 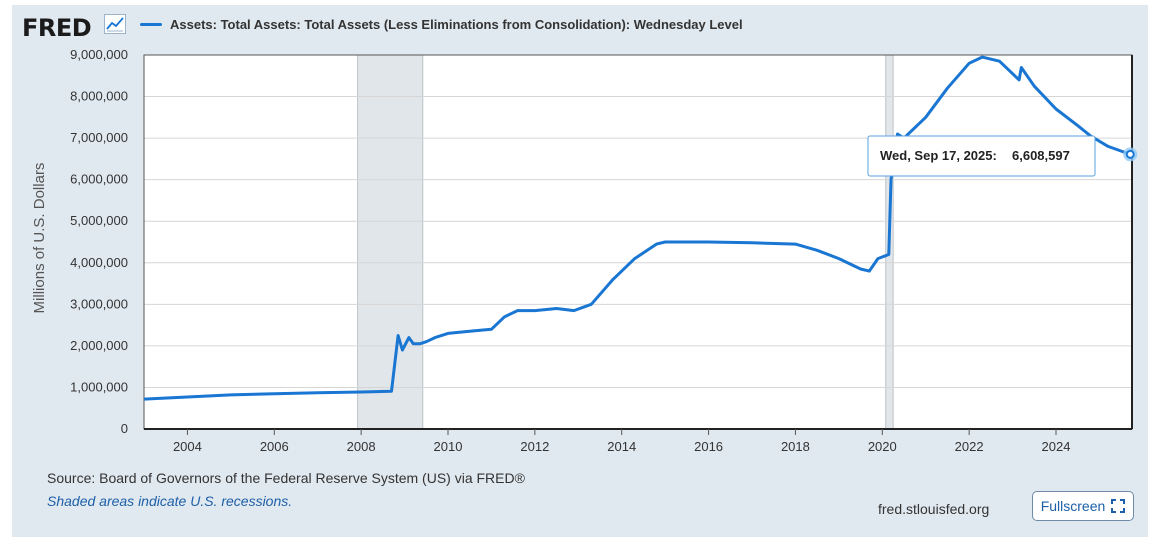 I want to click on y-tick-label: 8,000,000, so click(x=99, y=96).